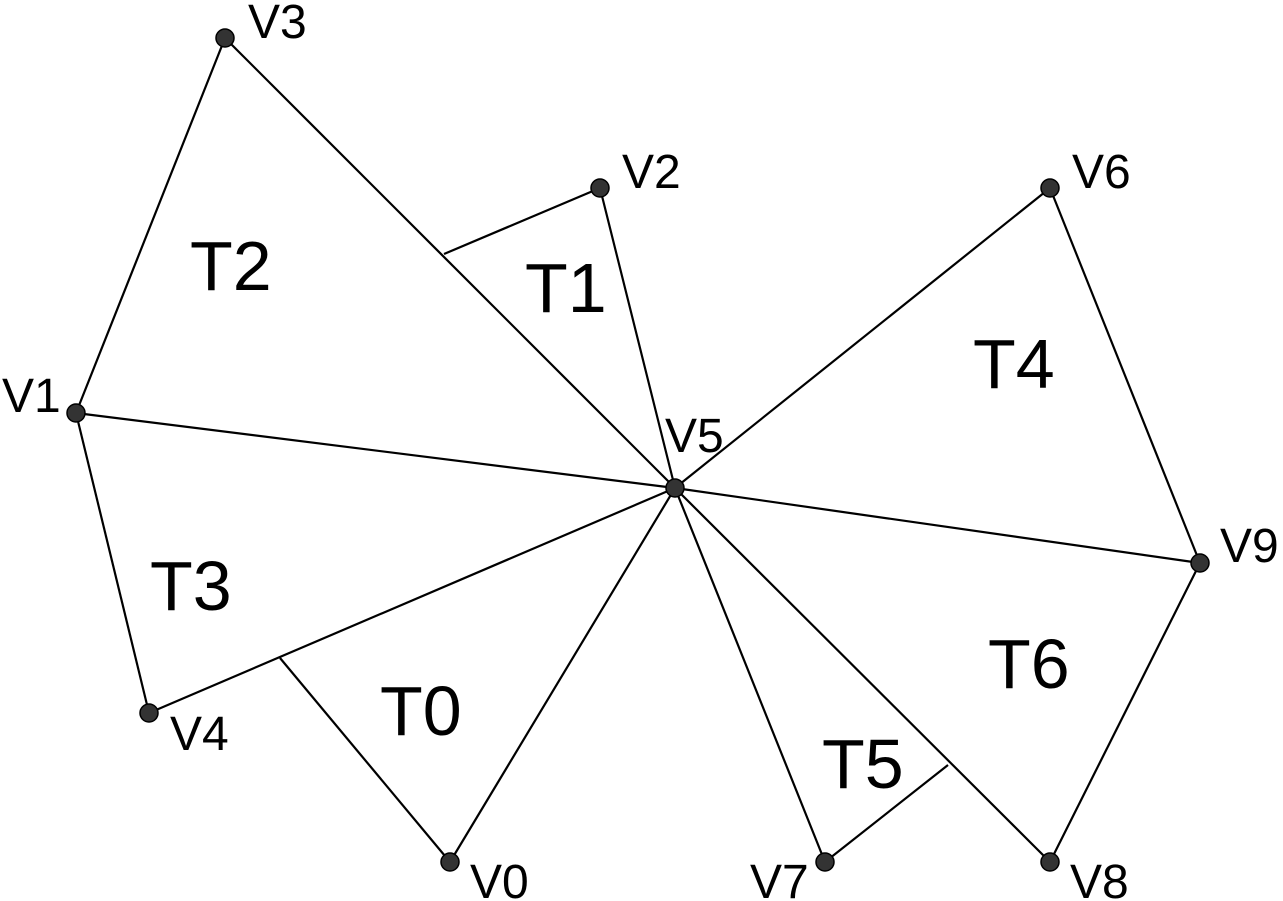 Image resolution: width=1283 pixels, height=901 pixels. I want to click on edge-t0-v0, so click(365, 760).